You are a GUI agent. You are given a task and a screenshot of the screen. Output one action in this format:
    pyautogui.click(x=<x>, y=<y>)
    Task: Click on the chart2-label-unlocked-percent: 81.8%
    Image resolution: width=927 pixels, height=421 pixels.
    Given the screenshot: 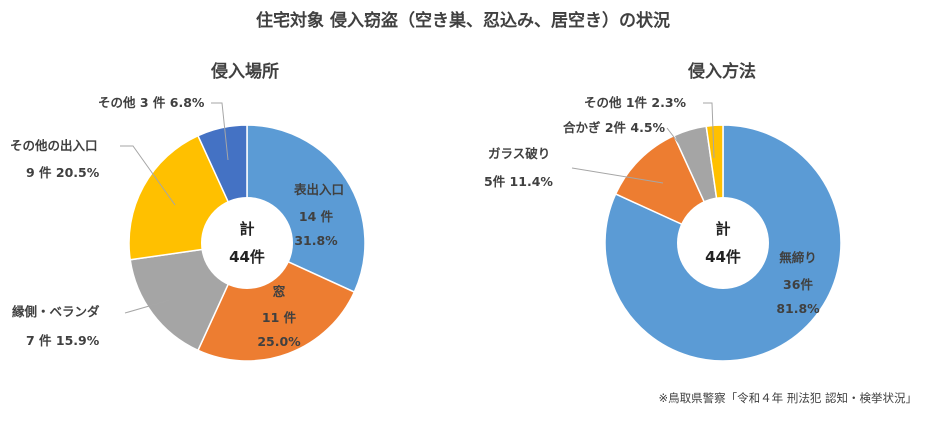 What is the action you would take?
    pyautogui.click(x=798, y=308)
    